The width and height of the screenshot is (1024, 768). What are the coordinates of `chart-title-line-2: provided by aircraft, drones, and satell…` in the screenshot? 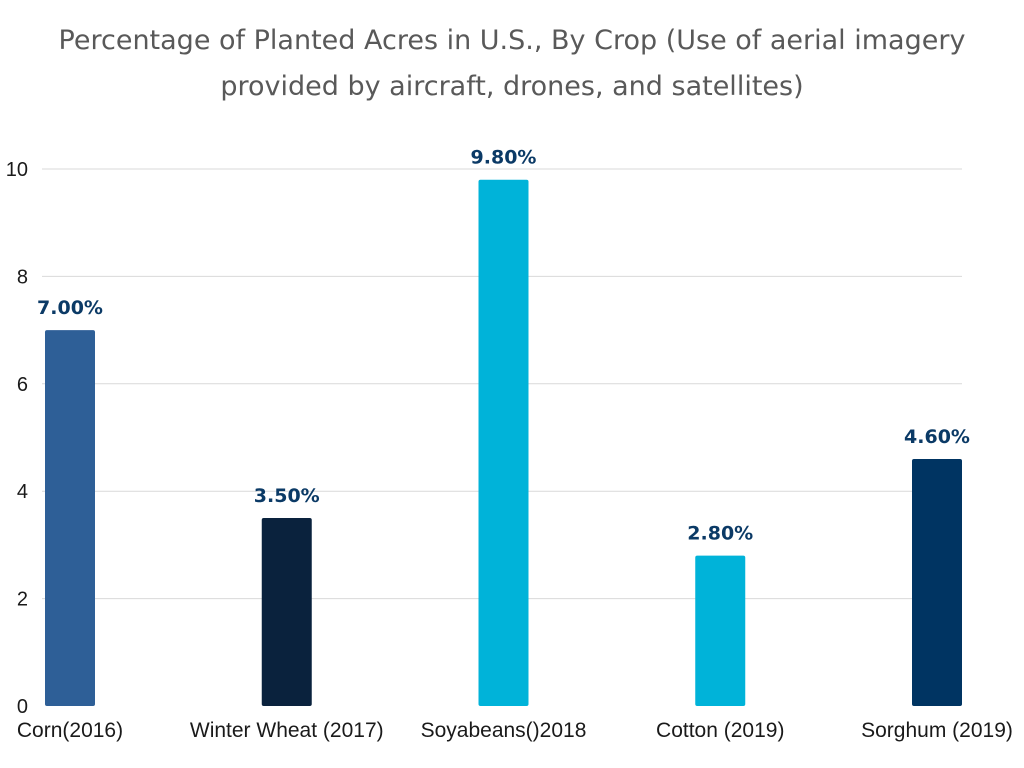 It's located at (512, 86).